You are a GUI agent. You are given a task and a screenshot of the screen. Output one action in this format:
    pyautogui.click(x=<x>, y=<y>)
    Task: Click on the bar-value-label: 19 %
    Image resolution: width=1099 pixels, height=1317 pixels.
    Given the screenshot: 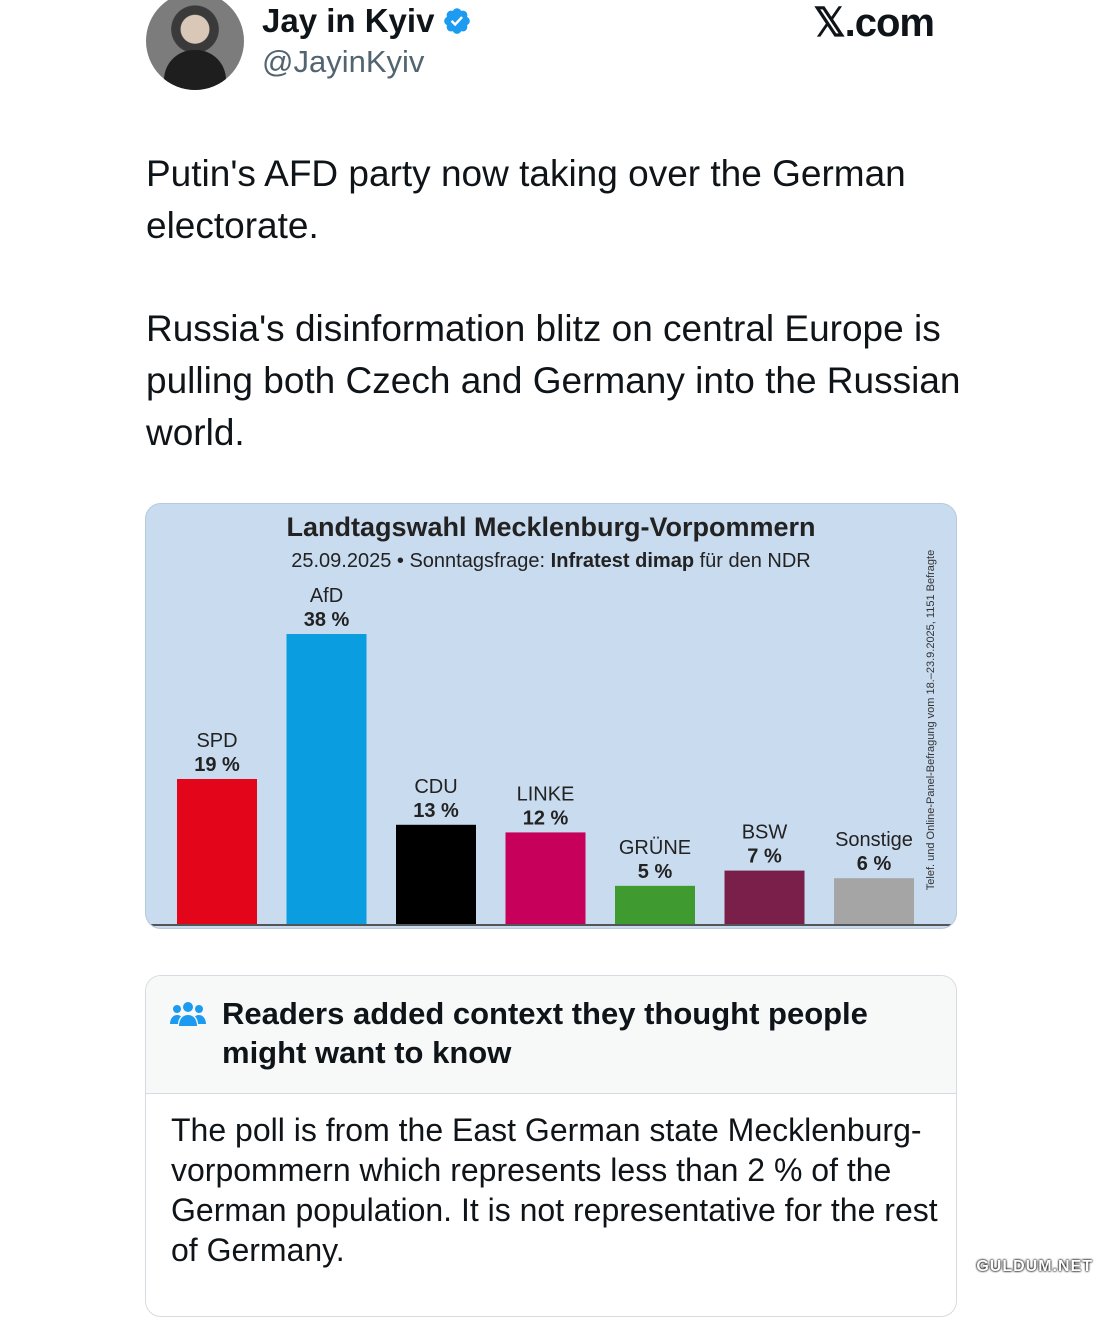 What is the action you would take?
    pyautogui.click(x=217, y=765)
    